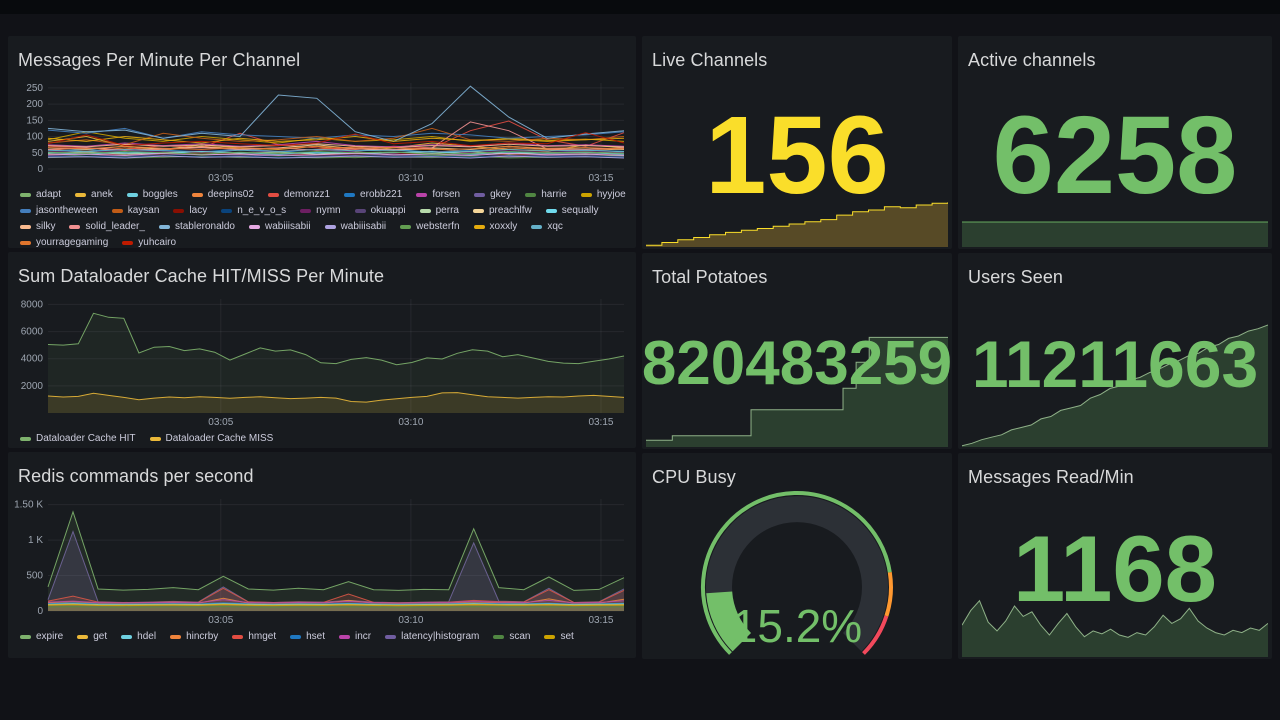 The height and width of the screenshot is (720, 1280). I want to click on legend-item: nymn, so click(320, 210).